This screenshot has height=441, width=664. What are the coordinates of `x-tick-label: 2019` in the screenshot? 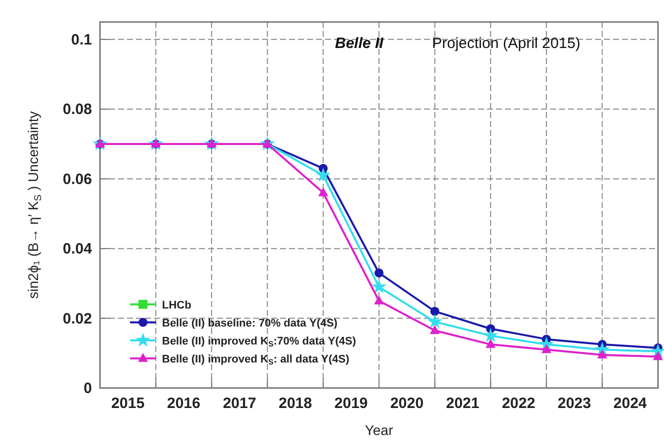 It's located at (351, 403).